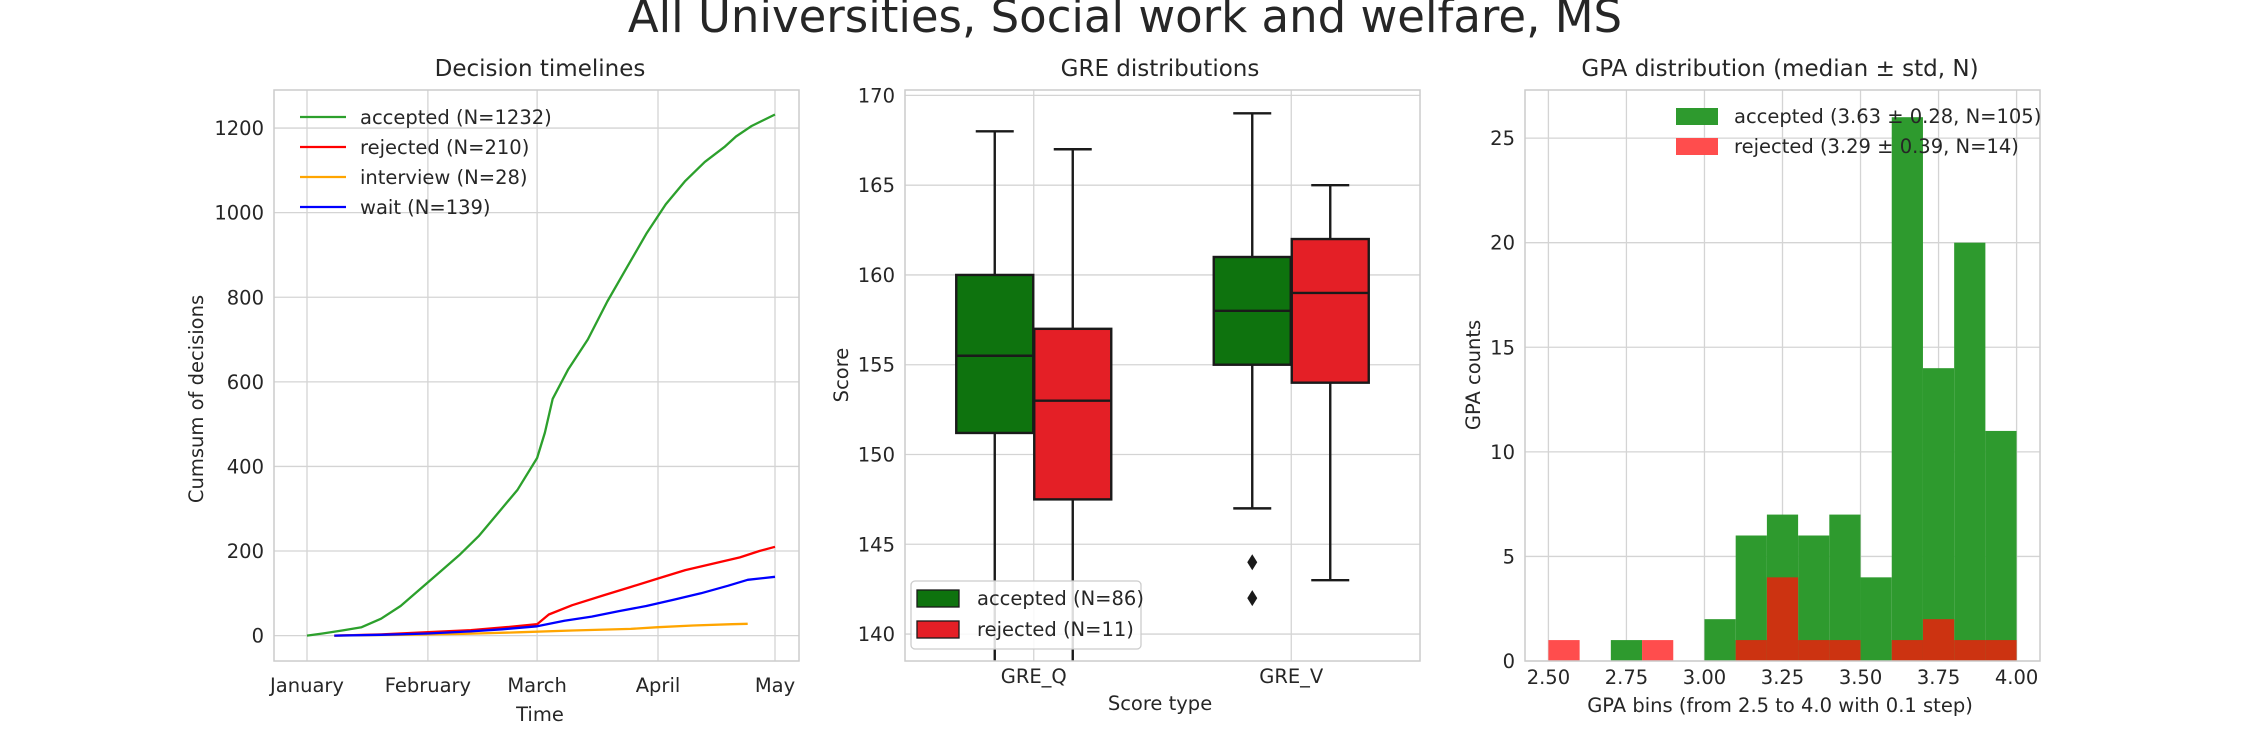 The width and height of the screenshot is (2250, 750). What do you see at coordinates (1779, 69) in the screenshot?
I see `gpa-title: GPA distribution (median ± std, N)` at bounding box center [1779, 69].